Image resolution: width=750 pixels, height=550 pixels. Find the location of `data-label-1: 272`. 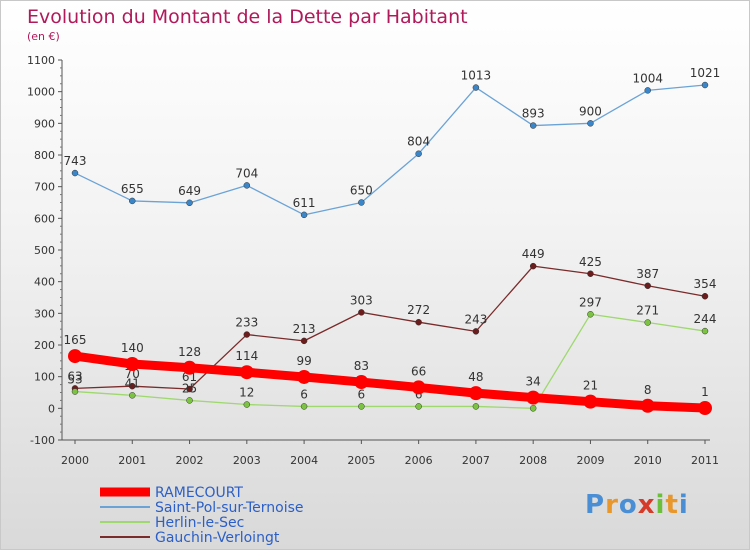

data-label-1: 272 is located at coordinates (418, 310).